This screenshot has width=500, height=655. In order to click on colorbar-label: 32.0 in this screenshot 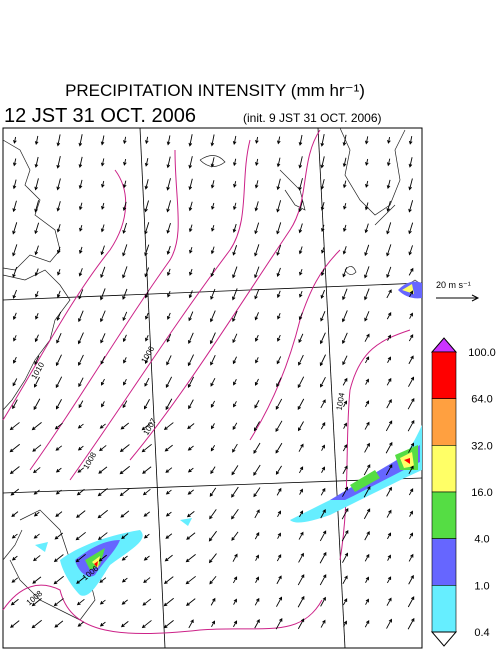, I will do `click(481, 446)`.